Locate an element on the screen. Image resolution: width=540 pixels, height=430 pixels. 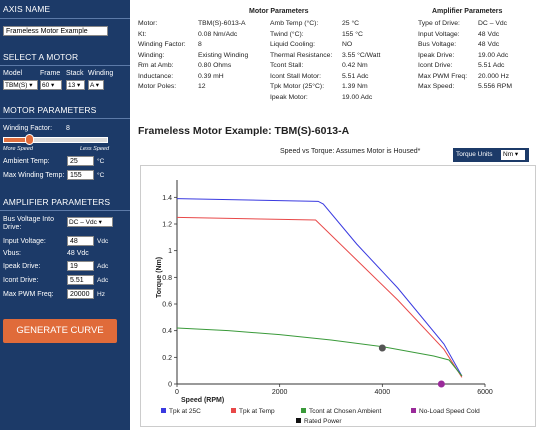
winding-factor-label: Winding Factor: is located at coordinates (28, 128).